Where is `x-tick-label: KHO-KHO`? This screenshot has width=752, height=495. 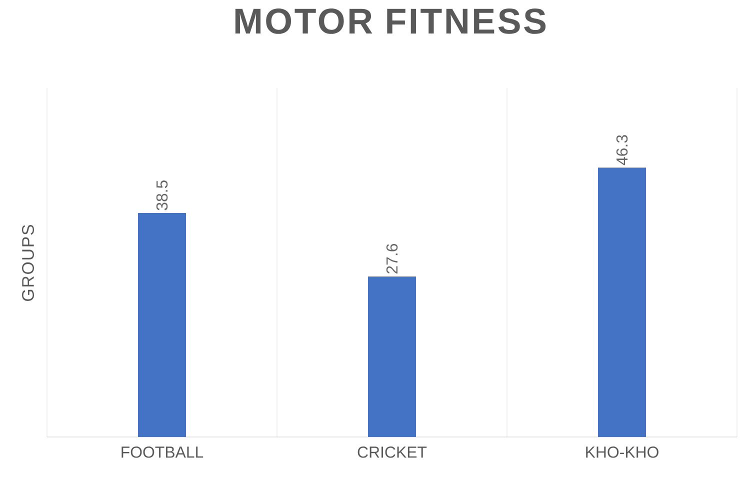 x-tick-label: KHO-KHO is located at coordinates (622, 452).